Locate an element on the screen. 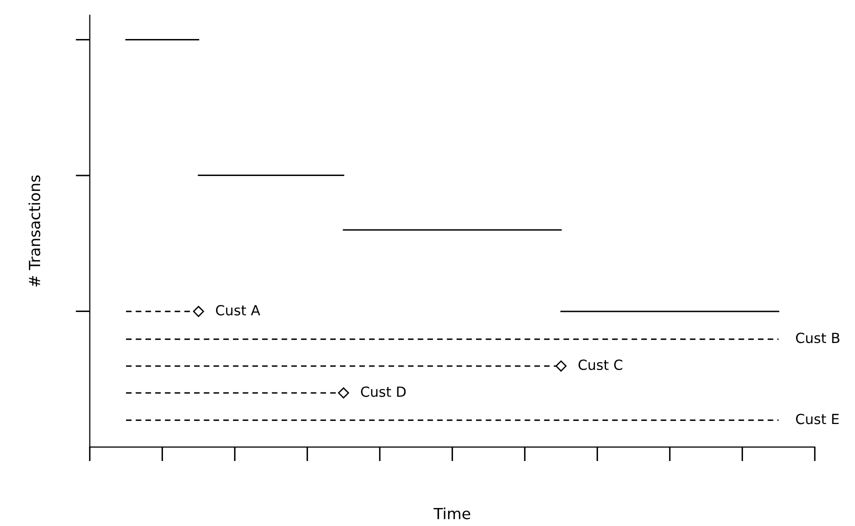 Image resolution: width=855 pixels, height=526 pixels. series-label: Cust D is located at coordinates (383, 391).